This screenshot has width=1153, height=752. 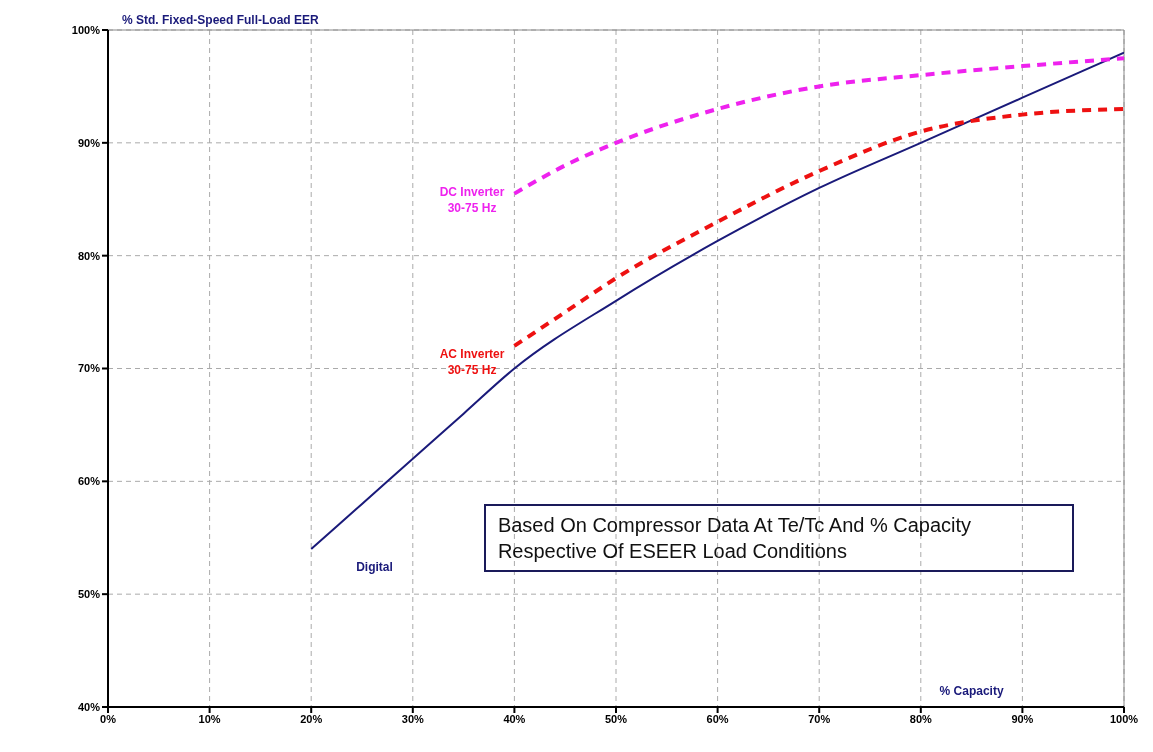 What do you see at coordinates (971, 691) in the screenshot?
I see `x-axis-title: % Capacity` at bounding box center [971, 691].